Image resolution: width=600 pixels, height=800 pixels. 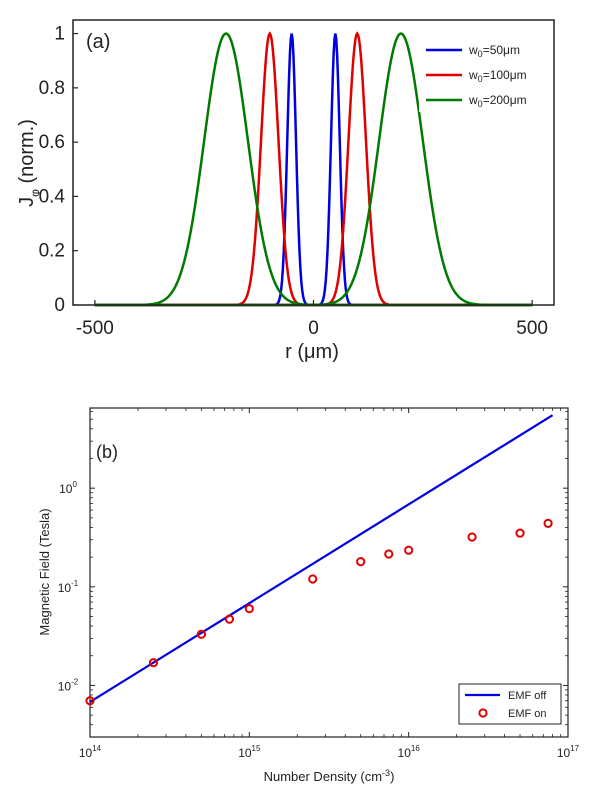 What do you see at coordinates (52, 88) in the screenshot?
I see `y-tick-label-a: 0.8` at bounding box center [52, 88].